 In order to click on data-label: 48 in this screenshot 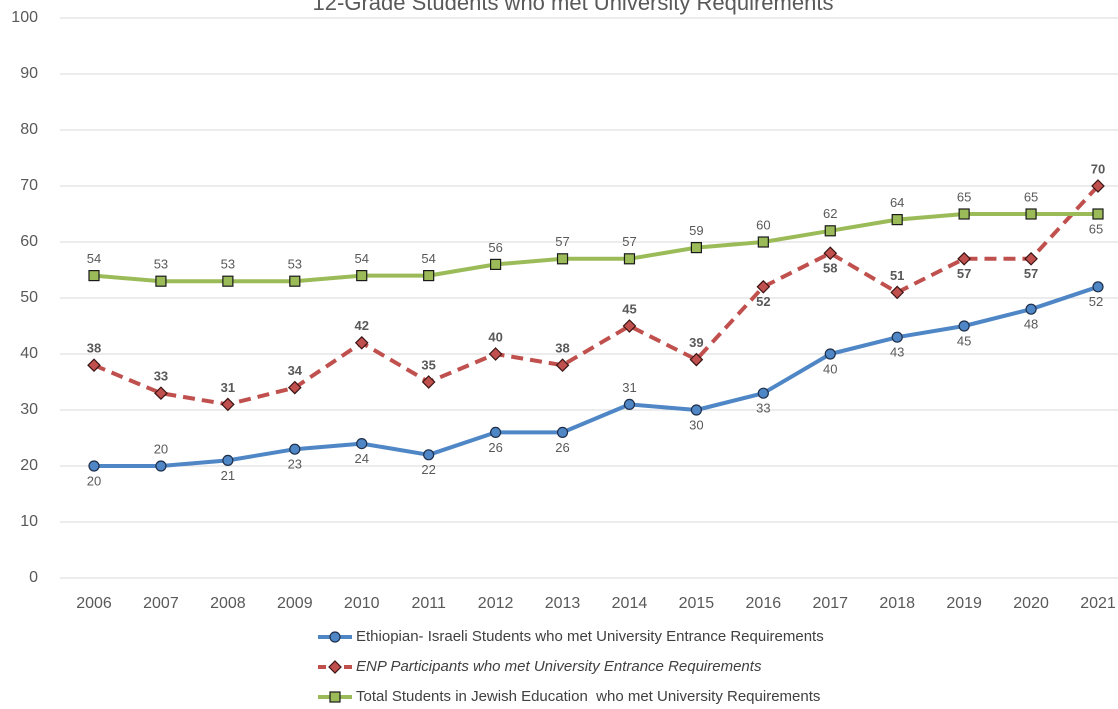, I will do `click(1031, 324)`.